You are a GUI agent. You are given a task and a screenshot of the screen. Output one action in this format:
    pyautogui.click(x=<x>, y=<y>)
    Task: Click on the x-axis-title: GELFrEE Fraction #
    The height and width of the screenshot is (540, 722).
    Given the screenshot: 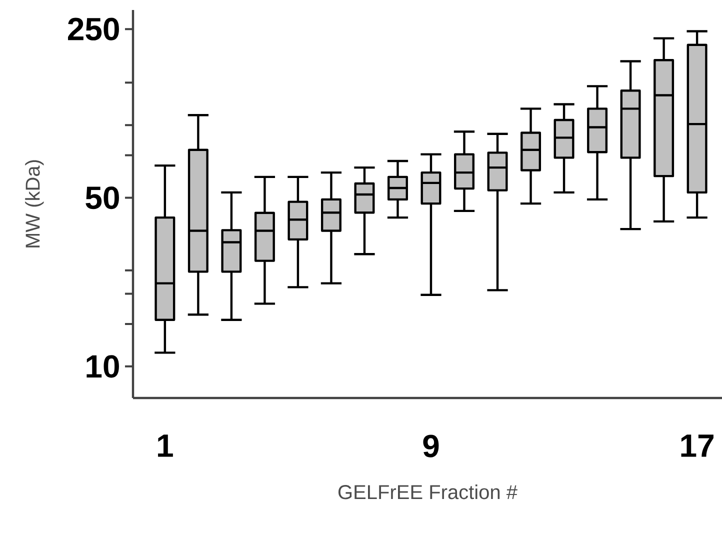 What is the action you would take?
    pyautogui.click(x=428, y=492)
    